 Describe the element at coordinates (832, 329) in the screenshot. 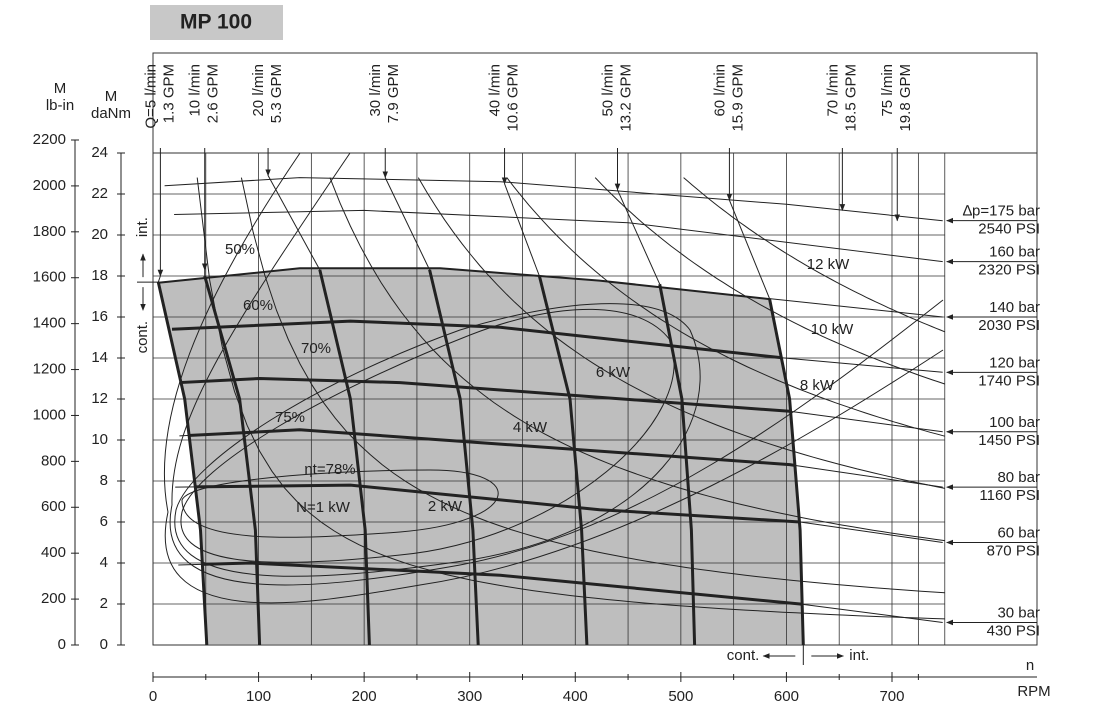

I see `power-label: 10 kW` at that location.